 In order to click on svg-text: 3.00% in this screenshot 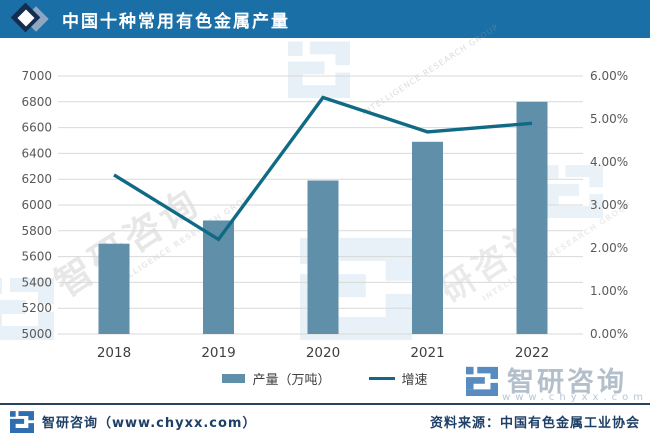, I will do `click(609, 205)`.